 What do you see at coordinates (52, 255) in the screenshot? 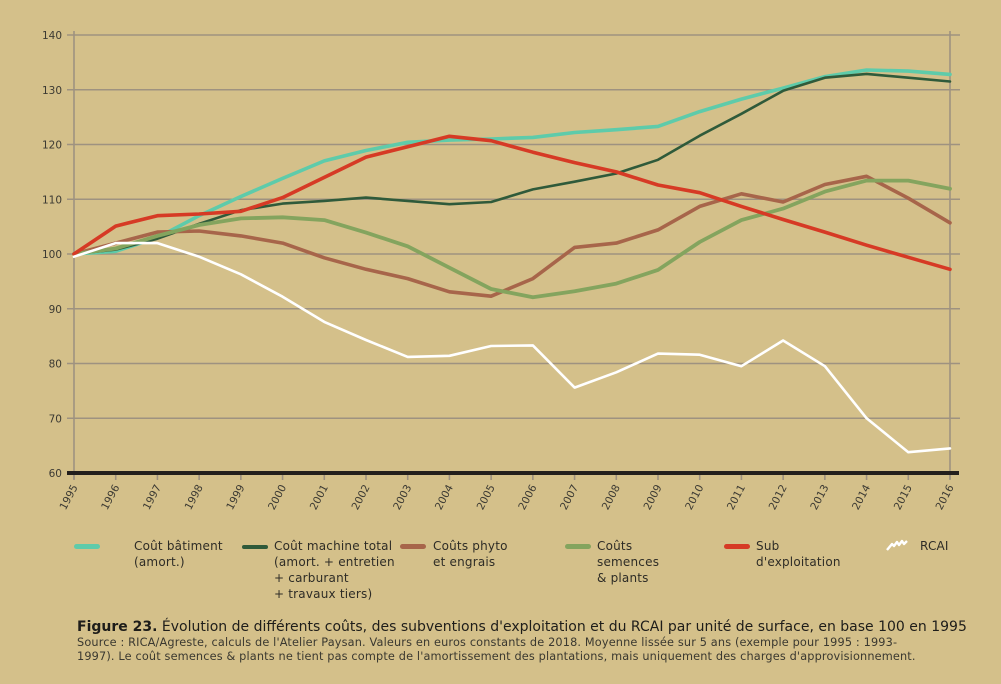
I see `y-tick-label: 100` at bounding box center [52, 255].